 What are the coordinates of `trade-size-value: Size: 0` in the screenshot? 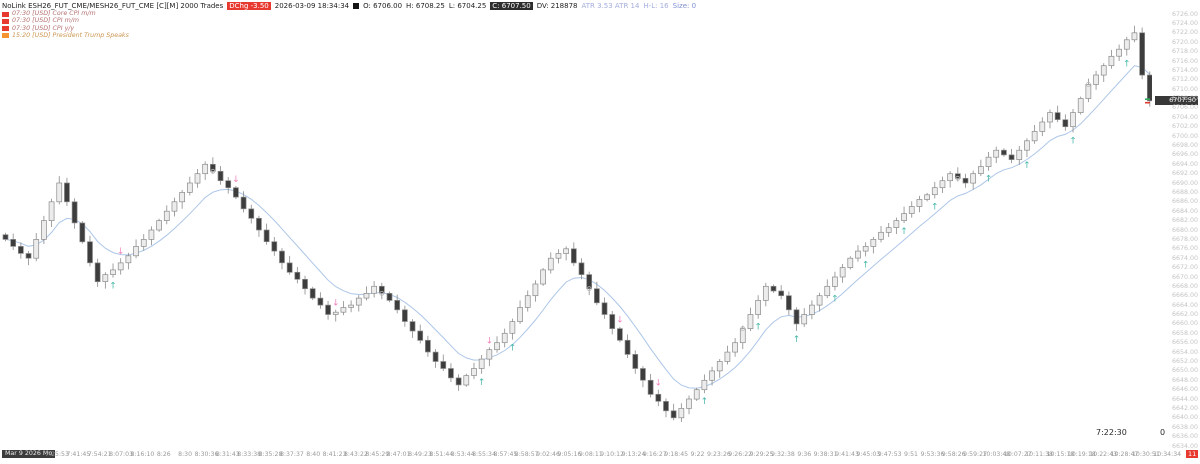 It's located at (684, 5).